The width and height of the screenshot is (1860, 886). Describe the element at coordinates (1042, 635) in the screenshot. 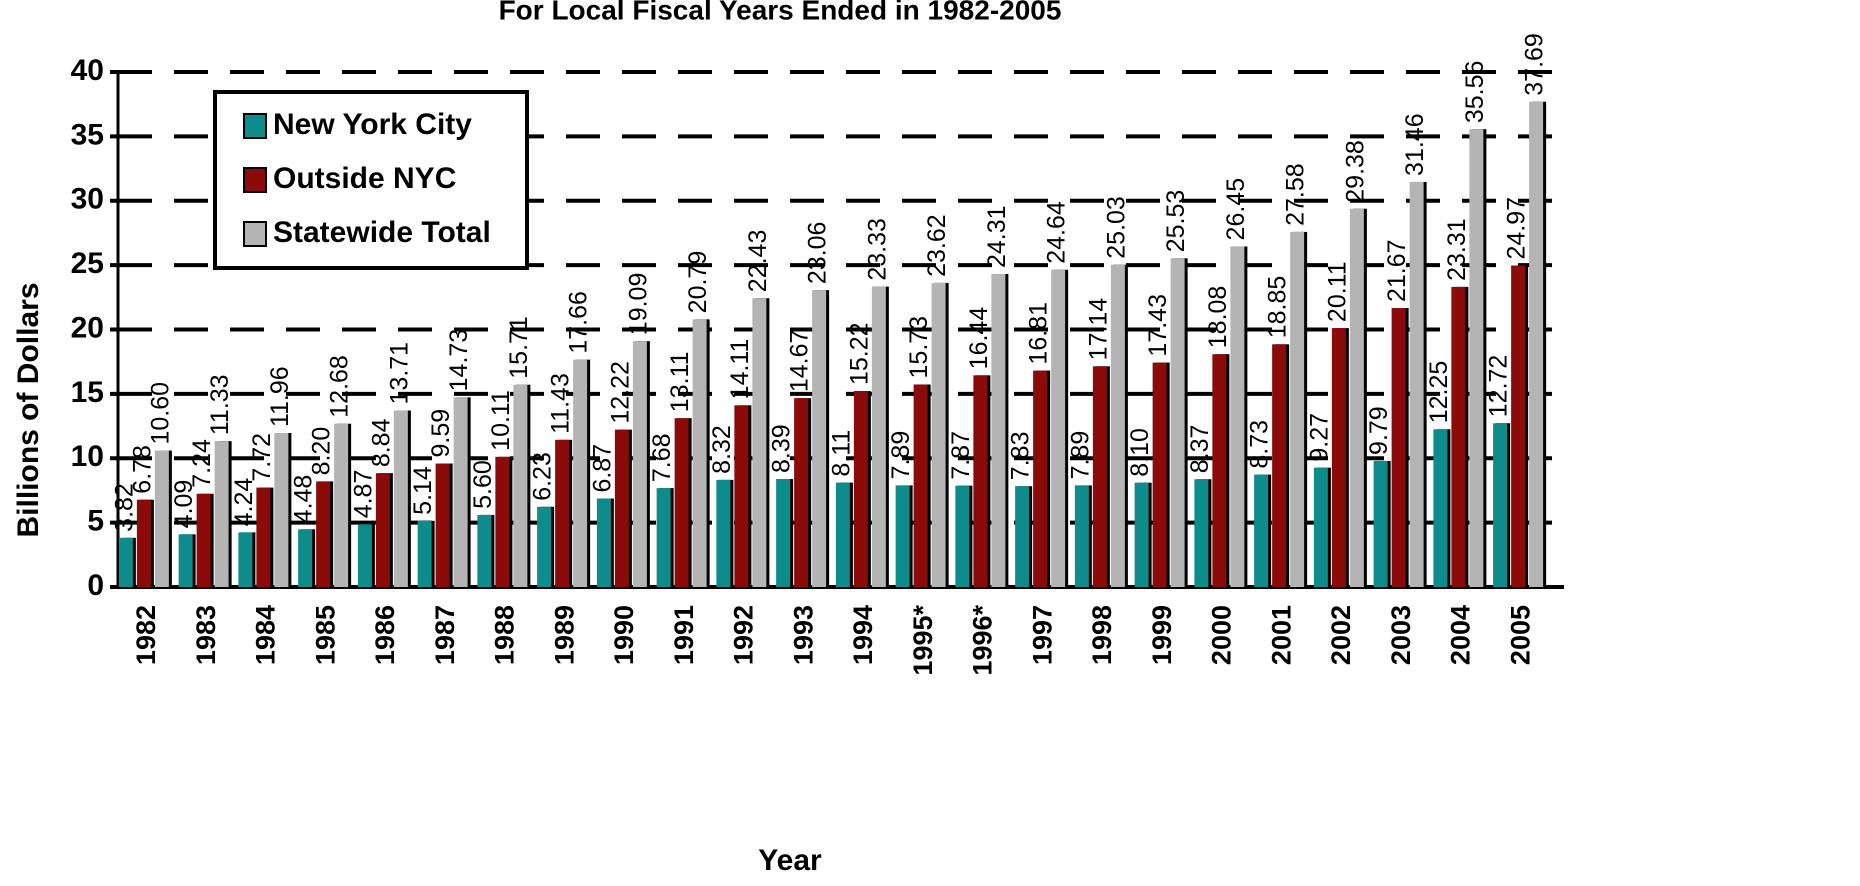

I see `x-tick-label: 1997` at that location.